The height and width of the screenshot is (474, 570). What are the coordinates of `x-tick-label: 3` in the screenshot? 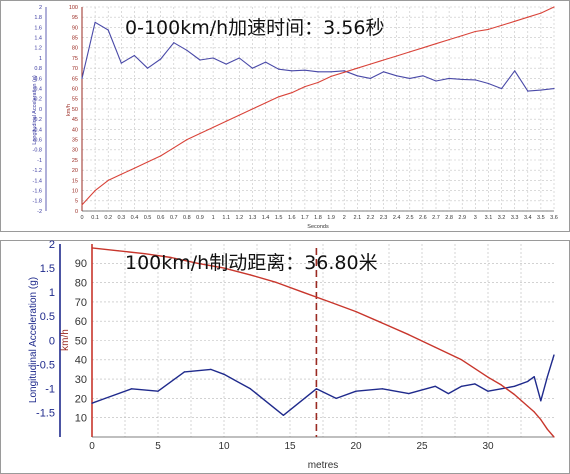 It's located at (475, 218).